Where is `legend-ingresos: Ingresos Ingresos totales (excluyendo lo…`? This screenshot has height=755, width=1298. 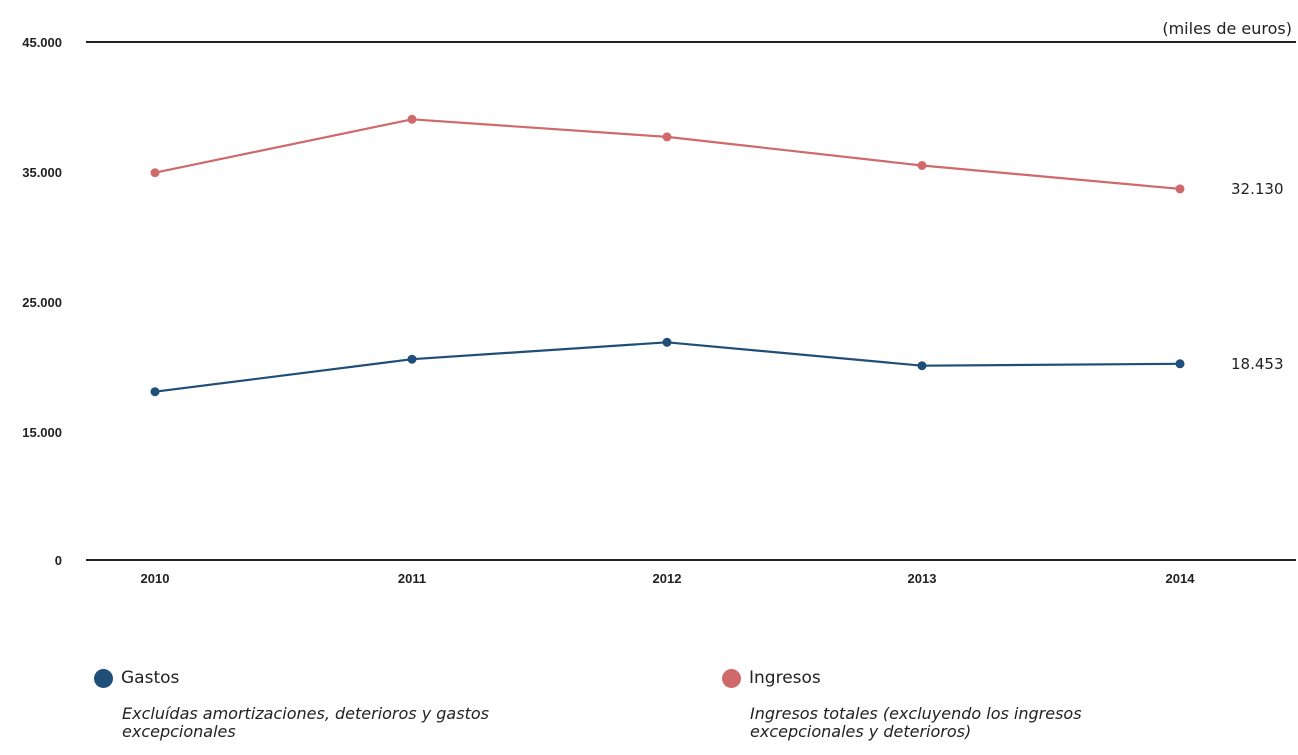
legend-ingresos: Ingresos Ingresos totales (excluyendo lo… is located at coordinates (956, 704).